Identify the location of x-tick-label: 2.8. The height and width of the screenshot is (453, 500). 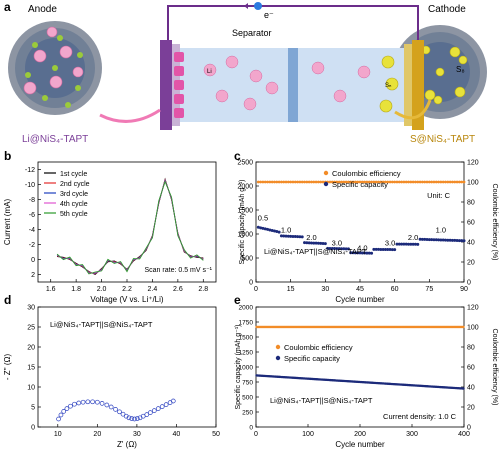
(203, 289).